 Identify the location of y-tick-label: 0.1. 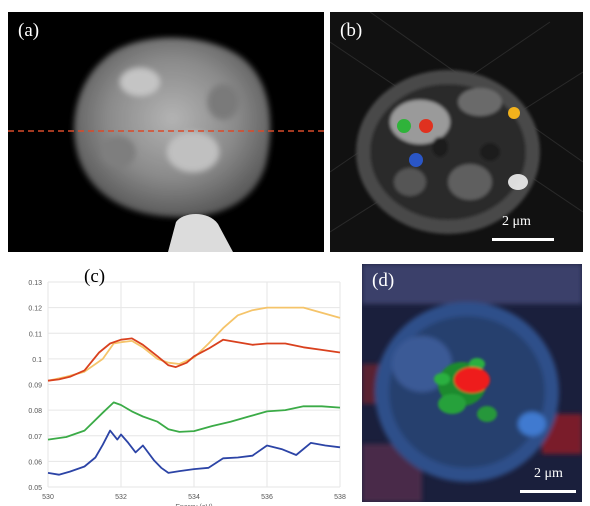
(37, 360).